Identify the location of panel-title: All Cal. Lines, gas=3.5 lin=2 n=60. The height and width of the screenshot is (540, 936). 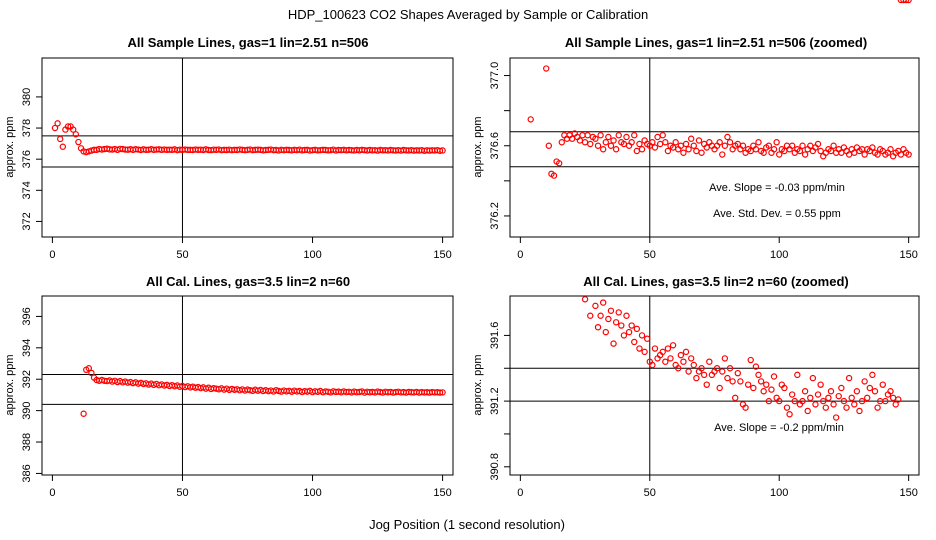
(248, 281).